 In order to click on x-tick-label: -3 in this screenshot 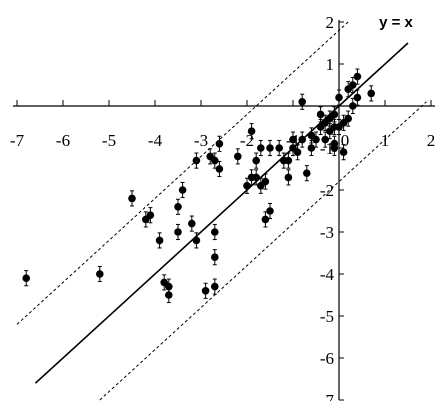, I will do `click(201, 140)`.